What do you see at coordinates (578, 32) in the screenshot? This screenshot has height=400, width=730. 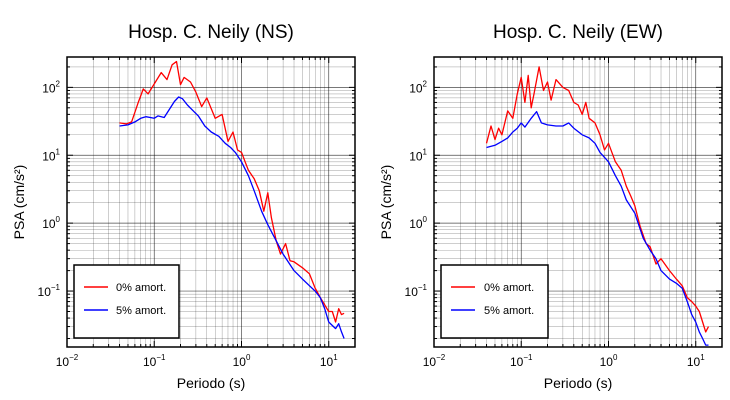 I see `chart-title: Hosp. C. Neily (EW)` at bounding box center [578, 32].